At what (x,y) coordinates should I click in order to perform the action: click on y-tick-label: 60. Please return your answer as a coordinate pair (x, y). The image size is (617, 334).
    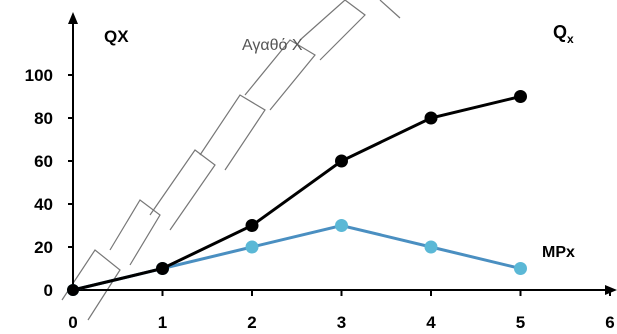
    Looking at the image, I should click on (43, 161).